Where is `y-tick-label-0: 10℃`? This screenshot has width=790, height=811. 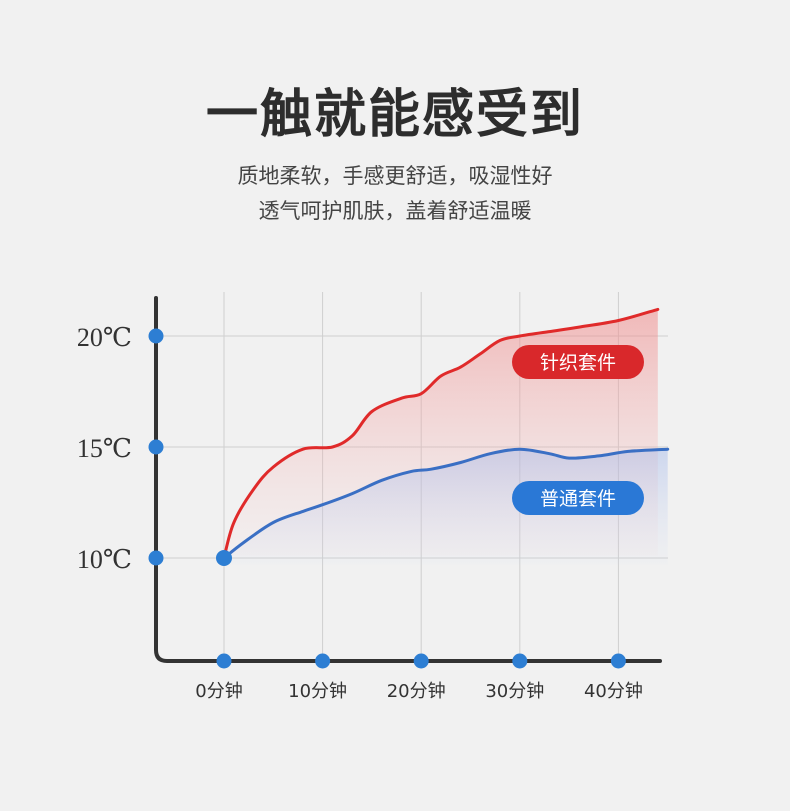
y-tick-label-0: 10℃ is located at coordinates (104, 559).